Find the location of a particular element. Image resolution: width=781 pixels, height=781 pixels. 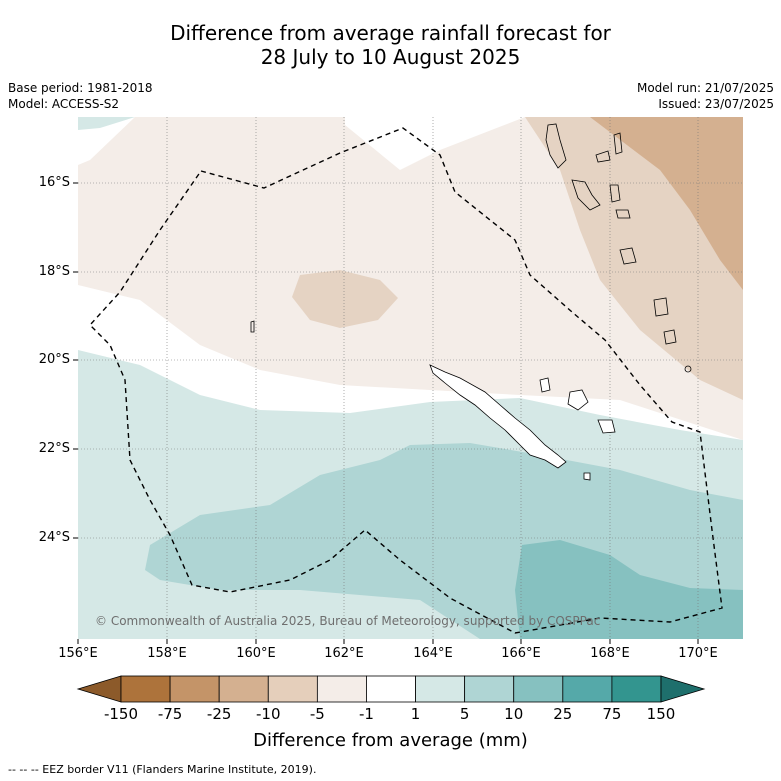

latitude-label: 24°S is located at coordinates (54, 537).